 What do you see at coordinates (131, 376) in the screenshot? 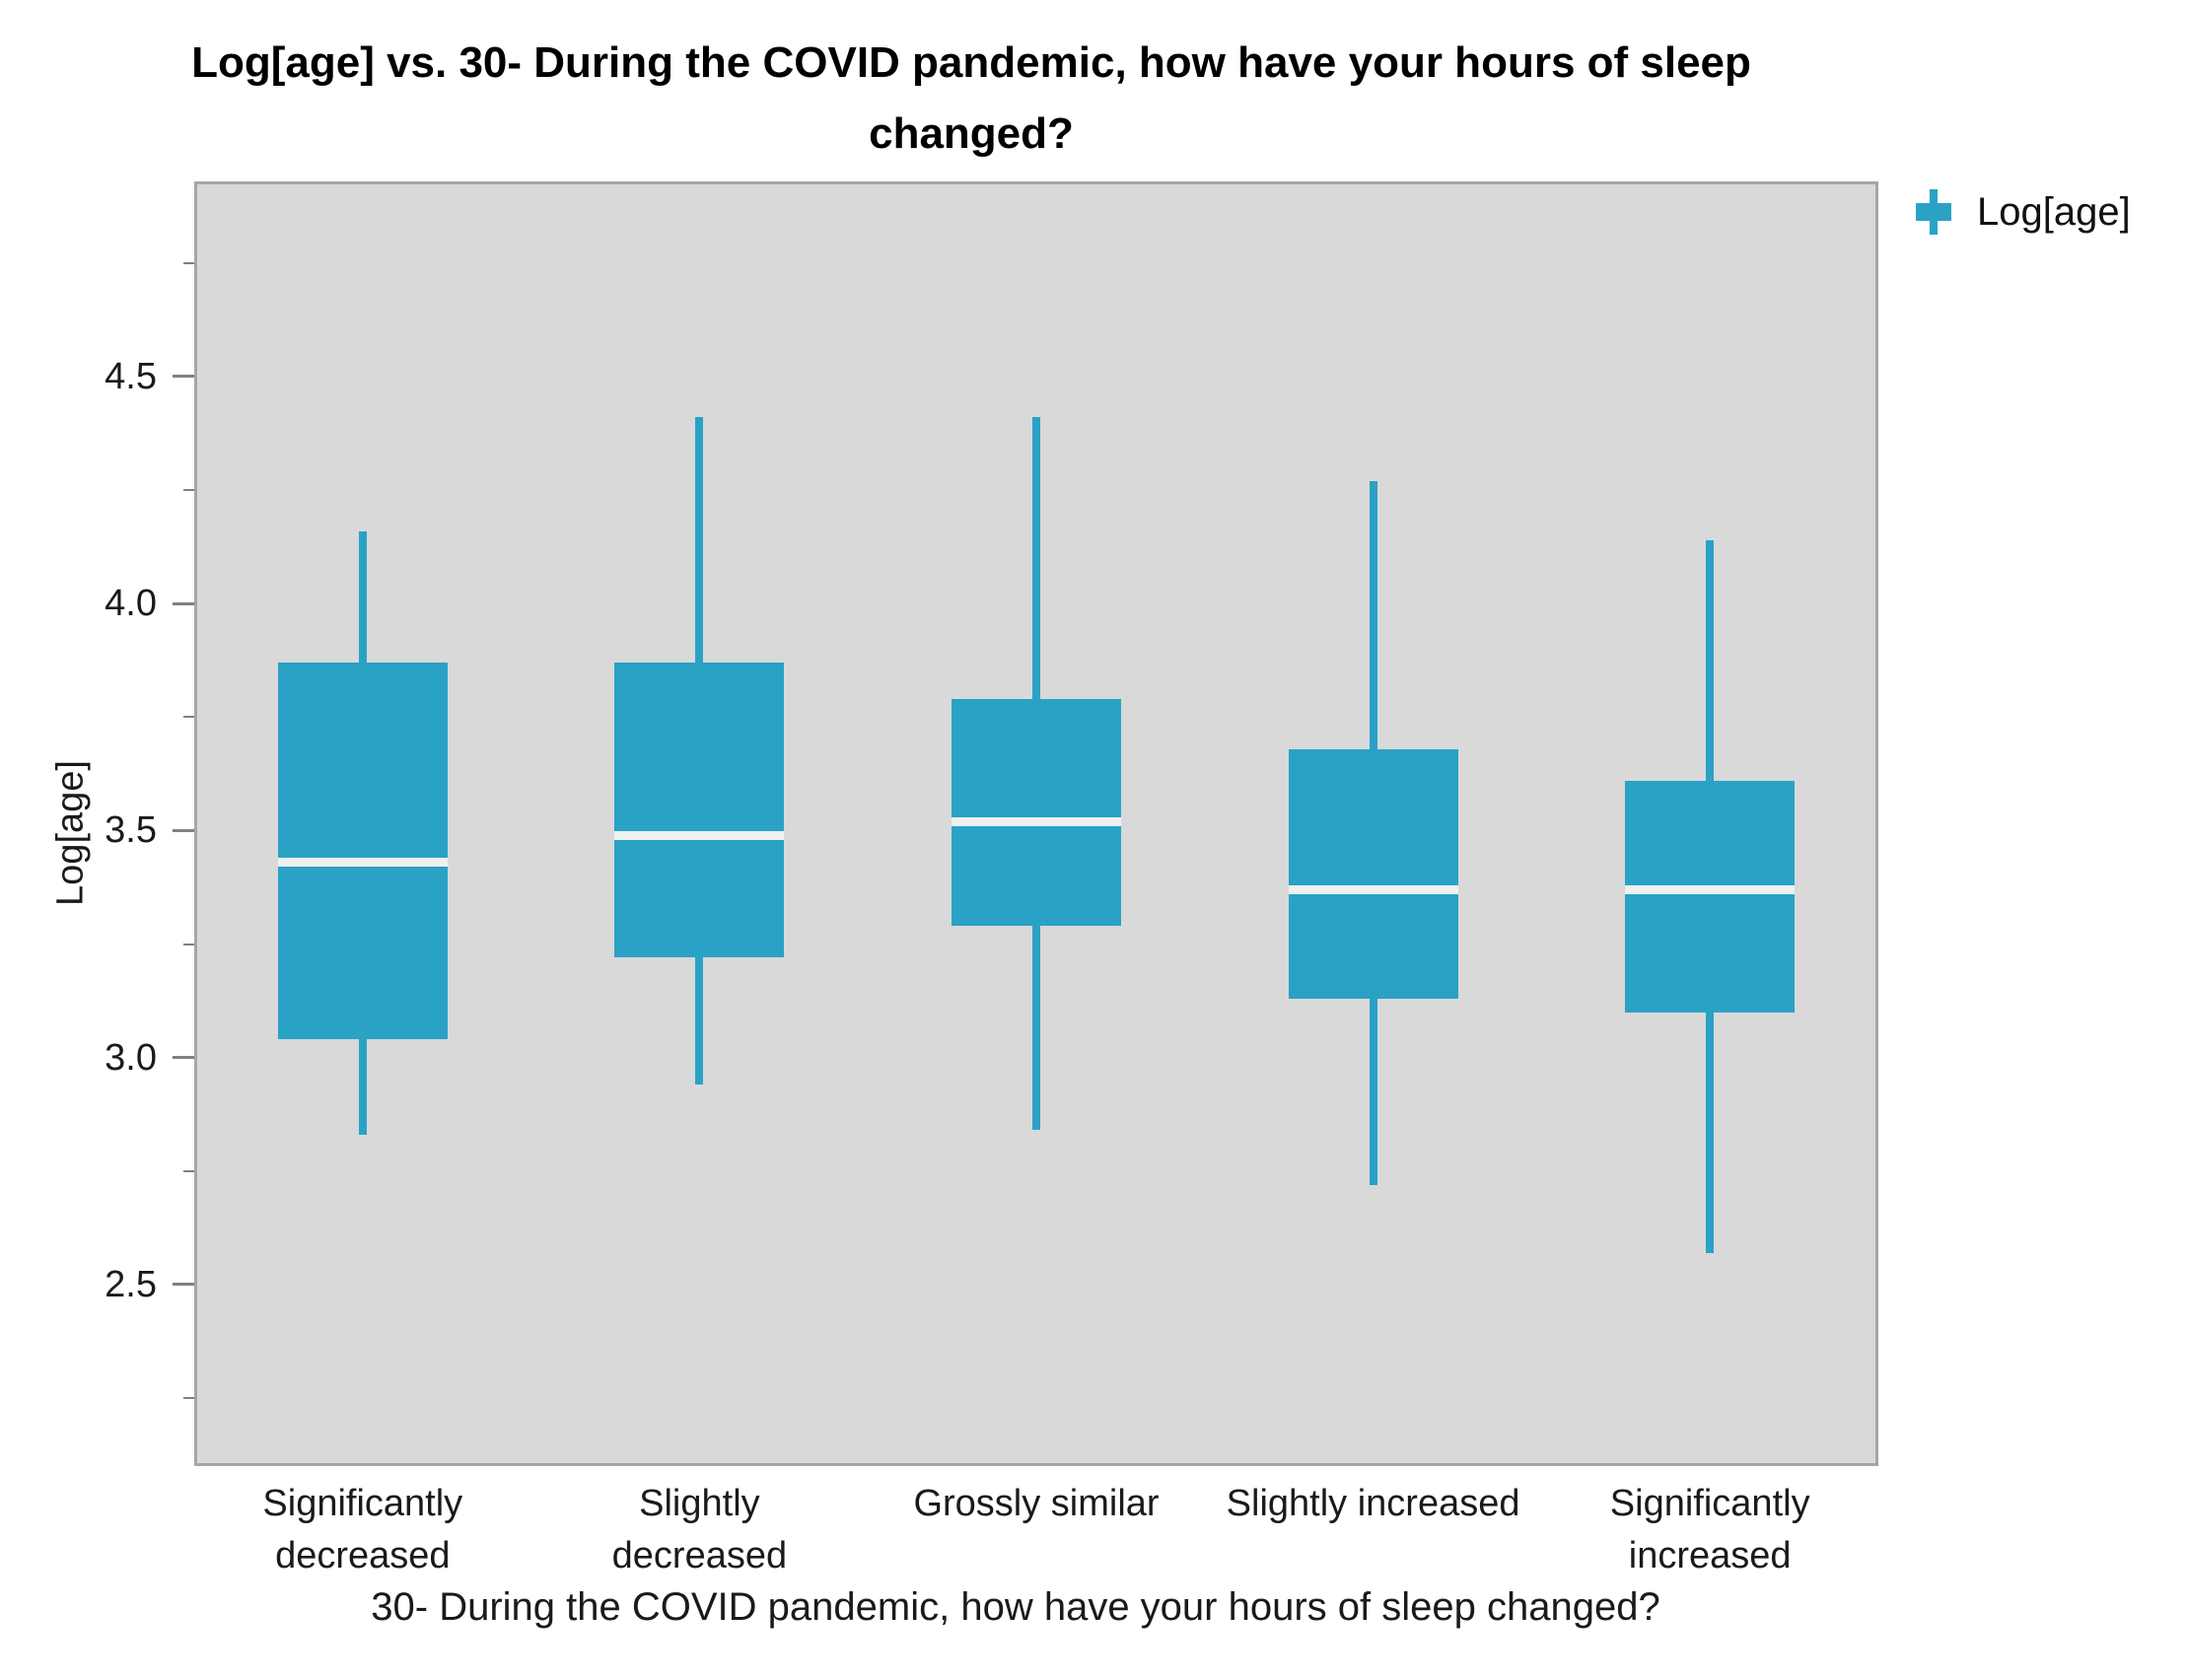
I see `y-tick-label: 4.5` at bounding box center [131, 376].